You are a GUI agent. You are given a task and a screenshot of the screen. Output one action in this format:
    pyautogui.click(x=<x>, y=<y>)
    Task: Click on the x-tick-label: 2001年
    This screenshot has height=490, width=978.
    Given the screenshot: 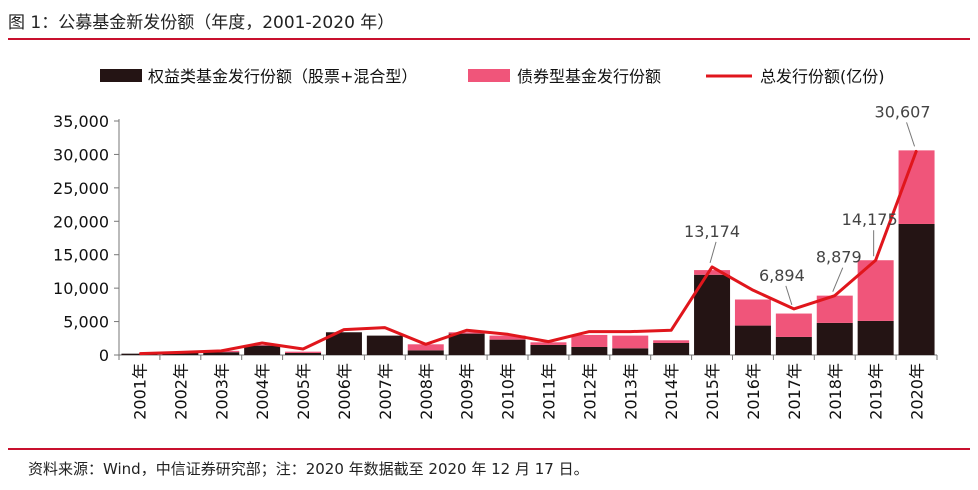 What is the action you would take?
    pyautogui.click(x=139, y=391)
    